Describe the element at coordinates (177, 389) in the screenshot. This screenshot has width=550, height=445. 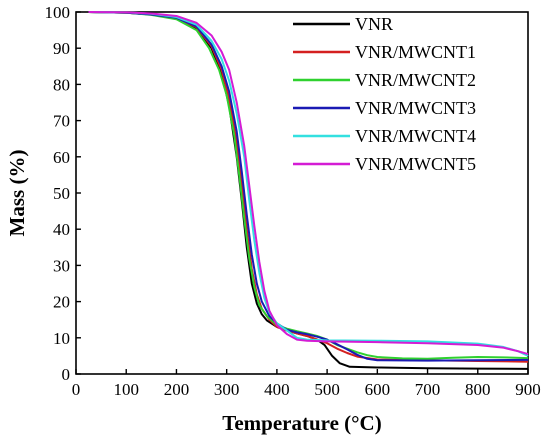
I see `x-tick-label: 200` at that location.